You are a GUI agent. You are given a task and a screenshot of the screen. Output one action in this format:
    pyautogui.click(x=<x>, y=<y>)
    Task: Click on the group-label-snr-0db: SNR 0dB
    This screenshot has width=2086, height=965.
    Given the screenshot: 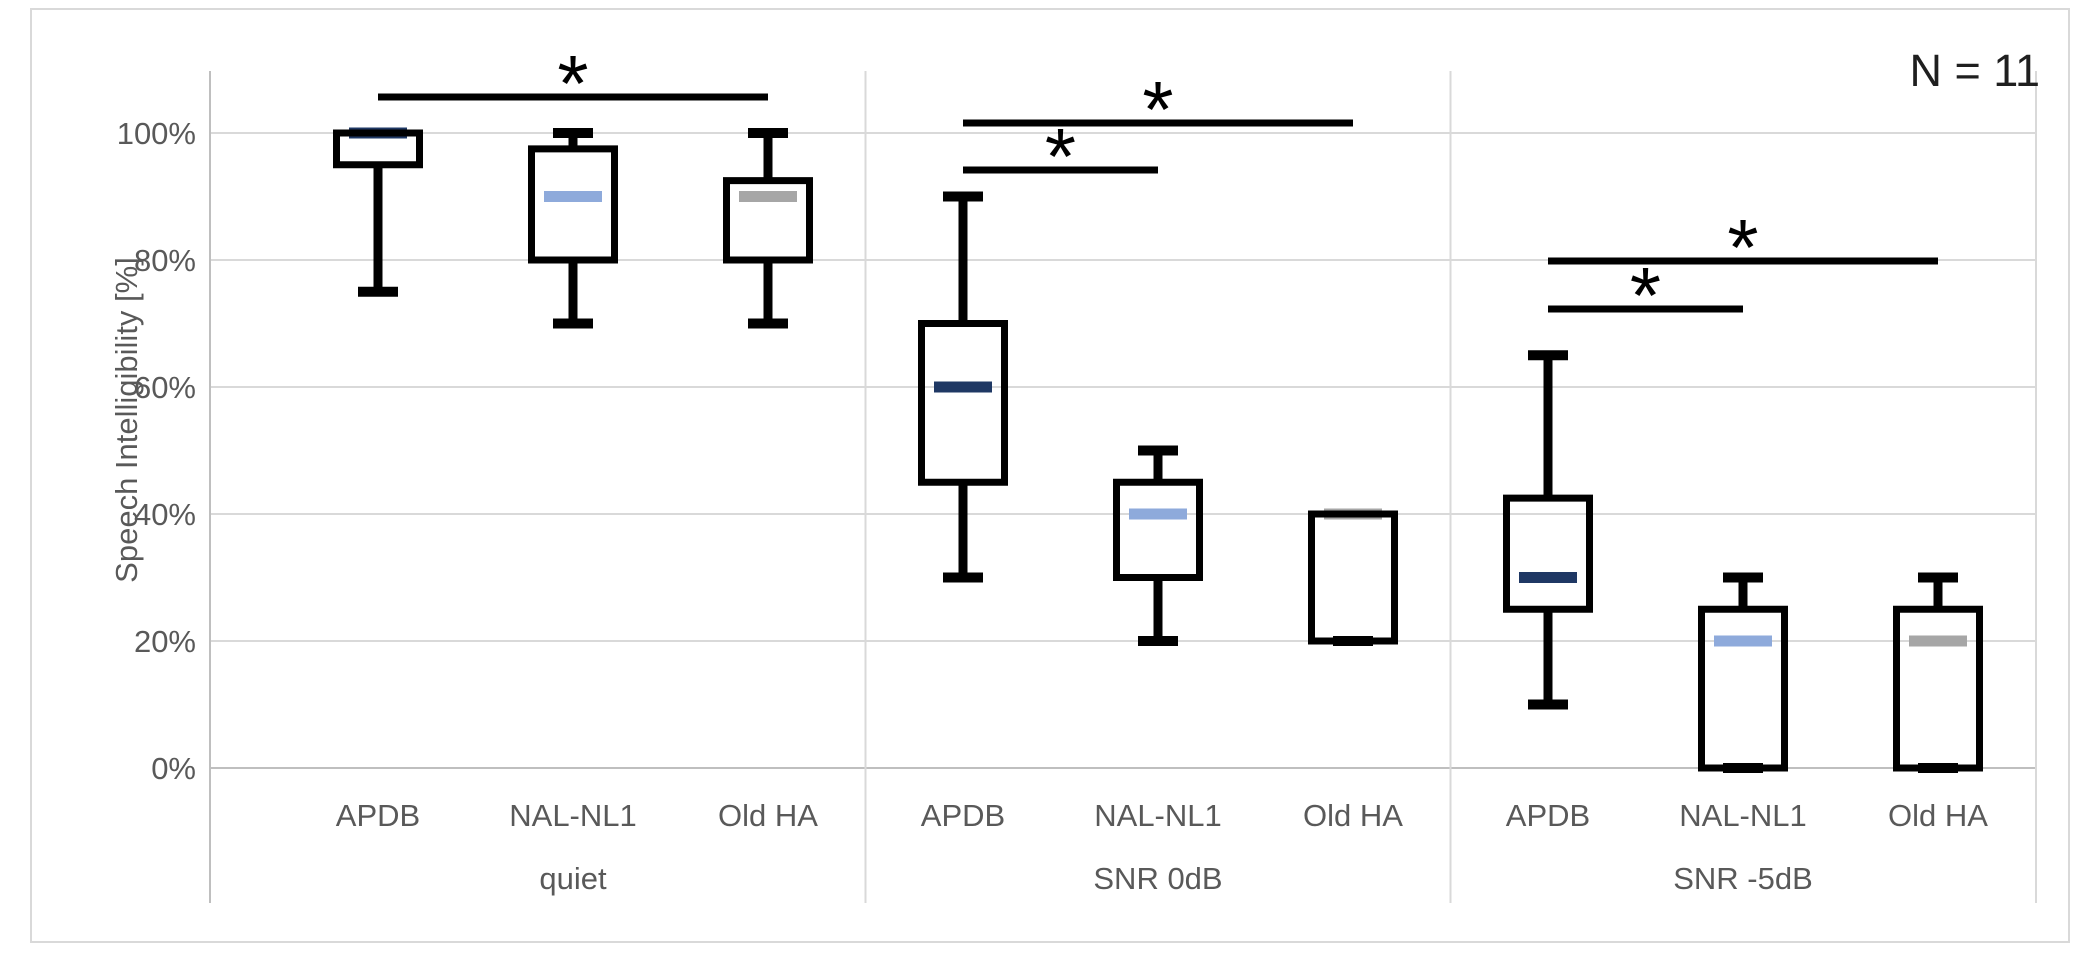 What is the action you would take?
    pyautogui.click(x=1157, y=878)
    